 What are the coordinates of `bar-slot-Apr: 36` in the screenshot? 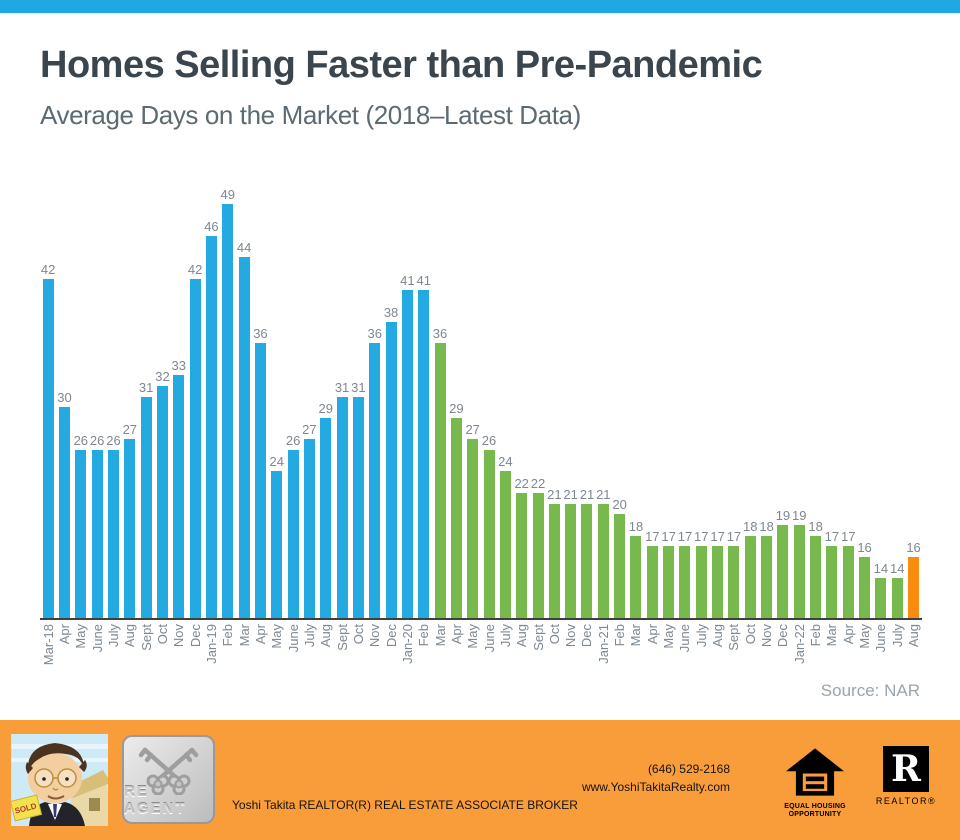 It's located at (260, 472).